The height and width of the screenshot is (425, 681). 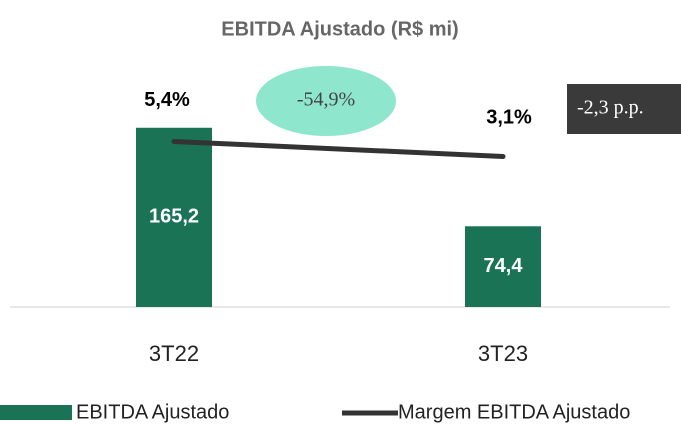 I want to click on bar-value-label: 165,2, so click(x=174, y=217).